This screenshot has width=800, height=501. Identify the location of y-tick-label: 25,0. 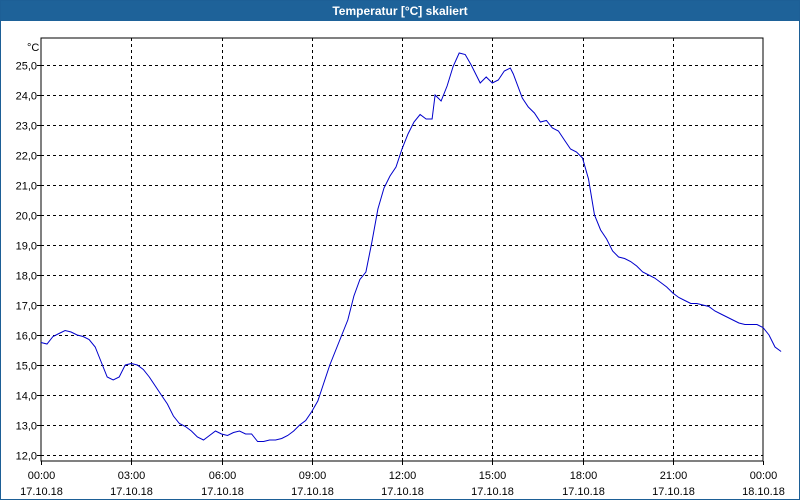
(26, 67).